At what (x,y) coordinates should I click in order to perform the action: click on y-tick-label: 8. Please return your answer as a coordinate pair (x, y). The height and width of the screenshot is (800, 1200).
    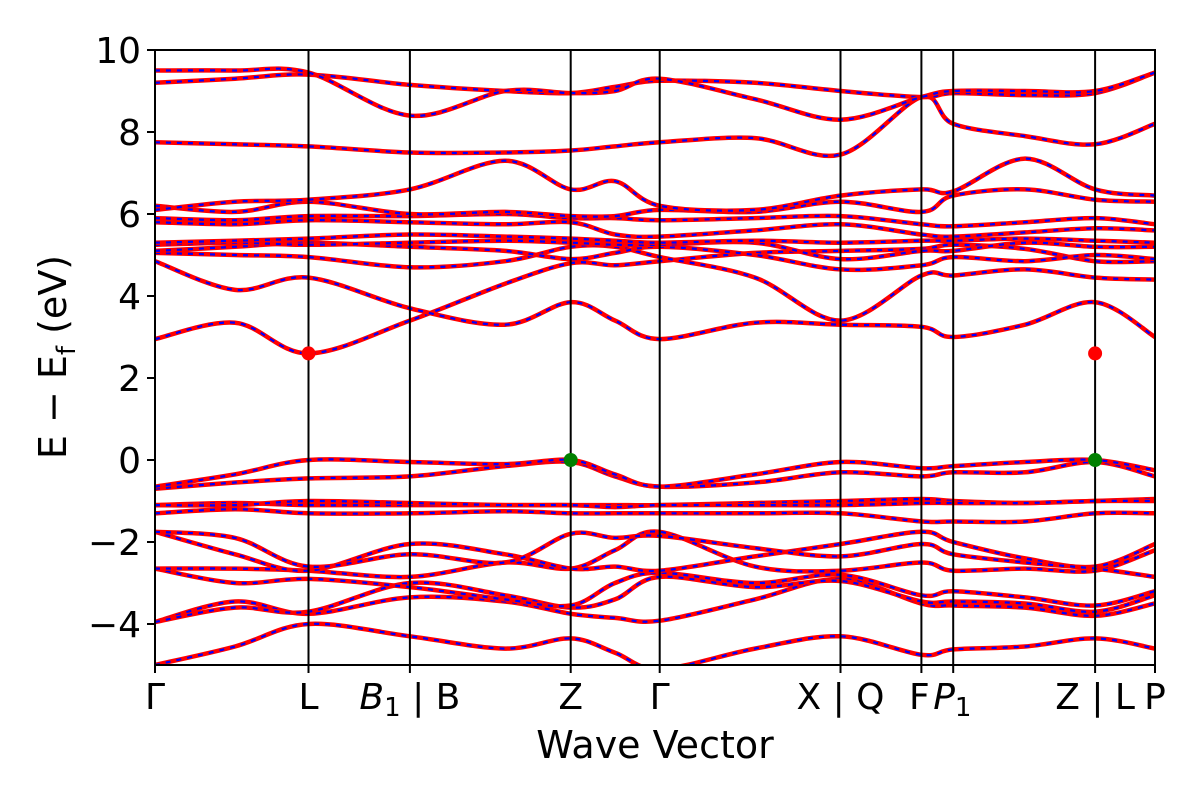
    Looking at the image, I should click on (129, 133).